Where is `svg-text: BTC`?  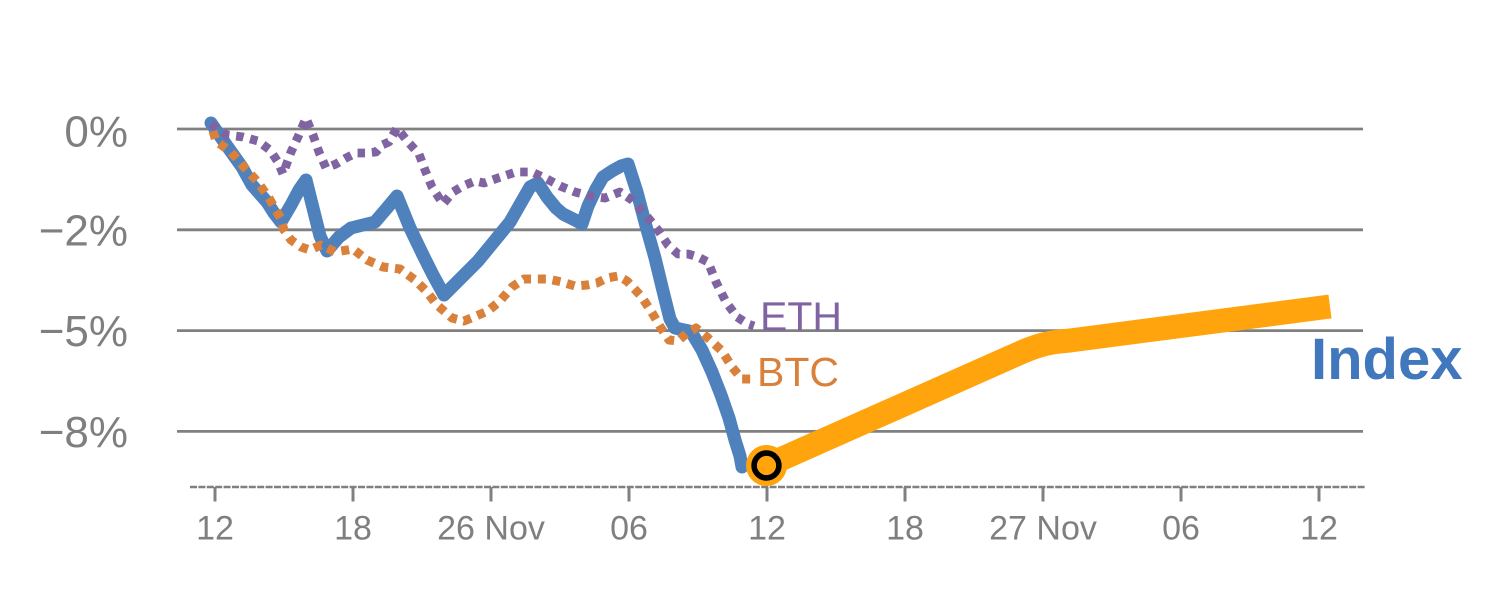
svg-text: BTC is located at coordinates (798, 372).